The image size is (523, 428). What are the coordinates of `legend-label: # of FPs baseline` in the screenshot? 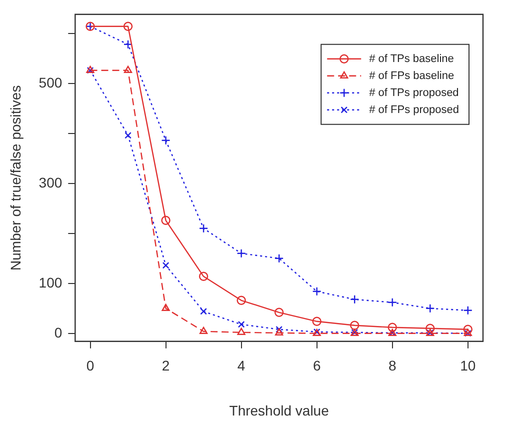 It's located at (411, 76).